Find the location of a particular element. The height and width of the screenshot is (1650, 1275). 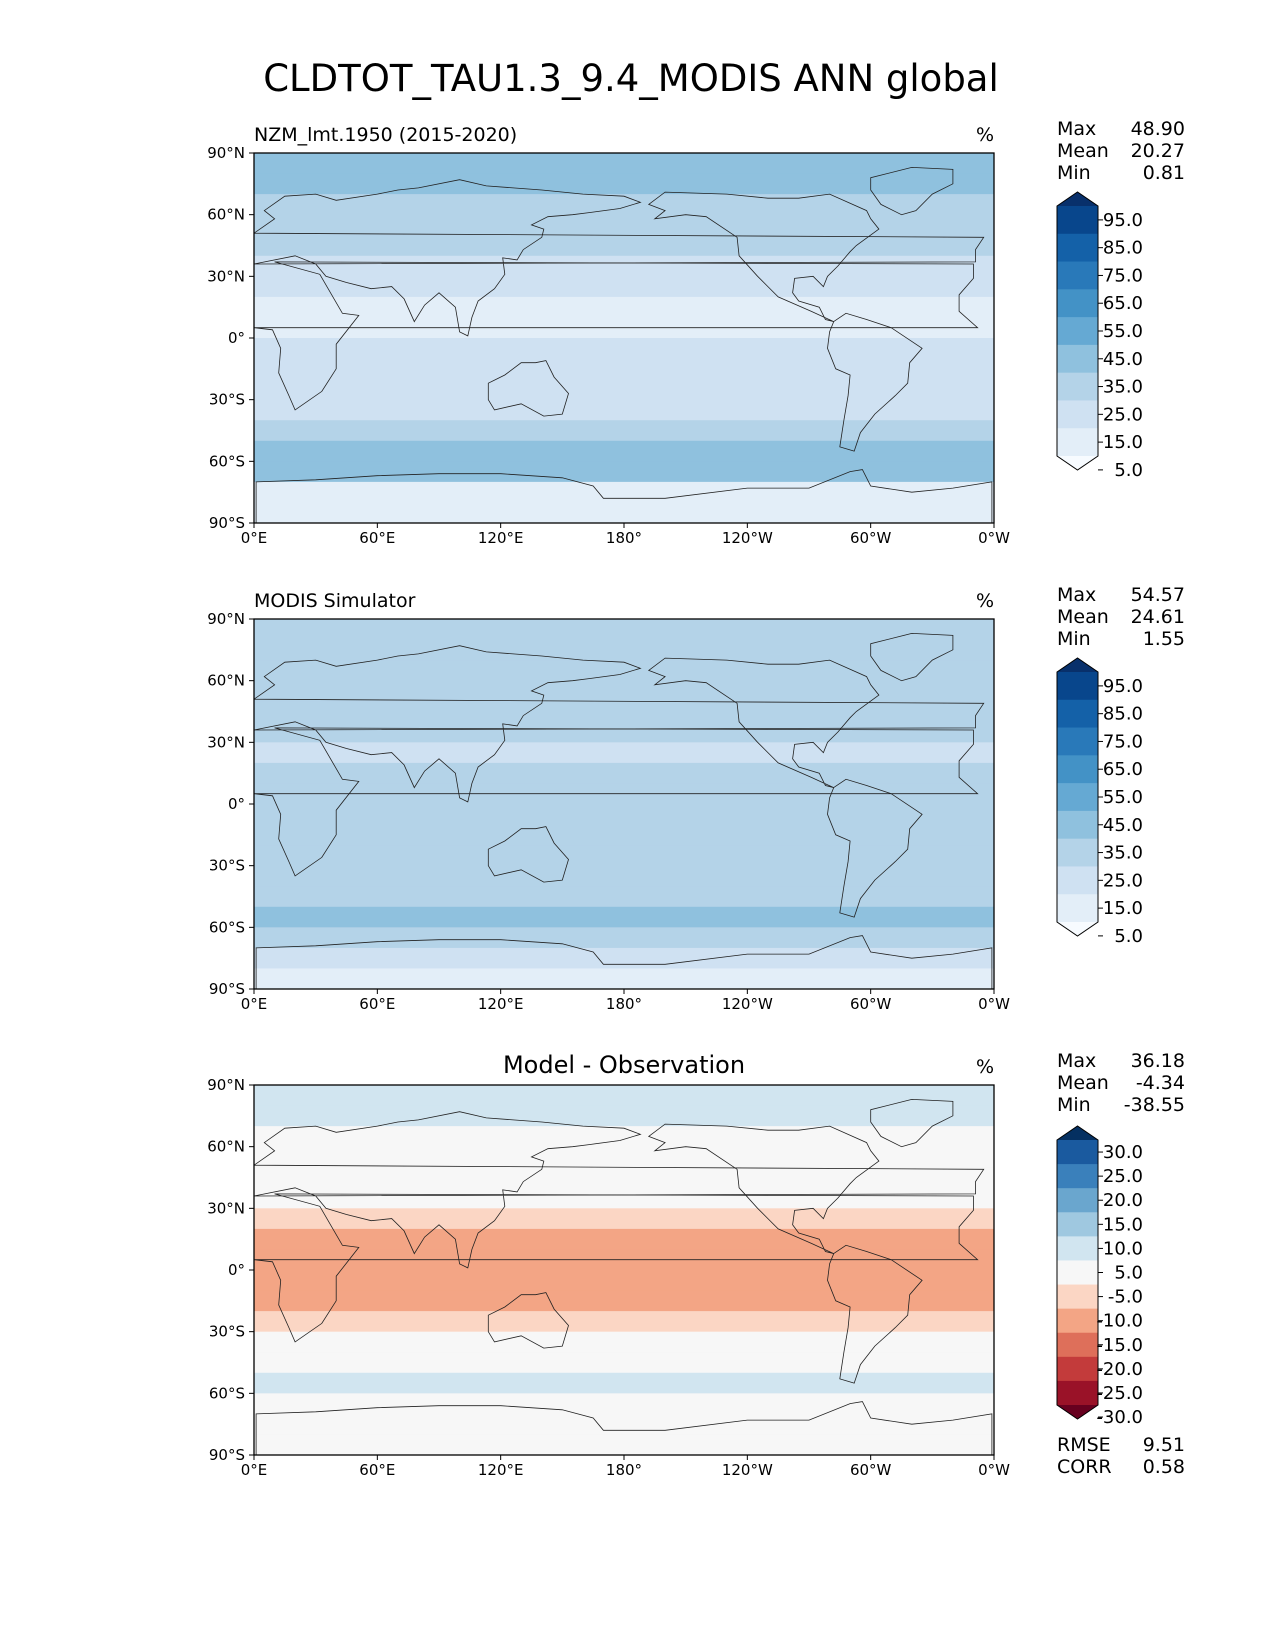

stat-value: 48.90 is located at coordinates (1158, 129).